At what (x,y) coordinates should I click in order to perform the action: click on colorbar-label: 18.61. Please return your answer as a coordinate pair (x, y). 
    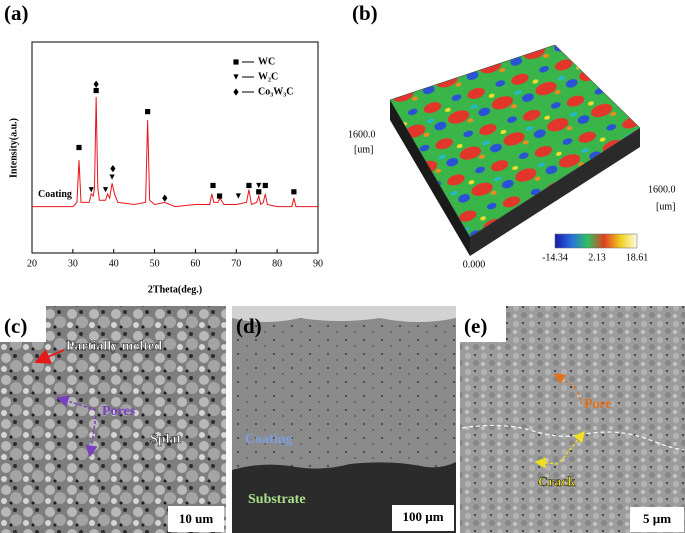
    Looking at the image, I should click on (637, 257).